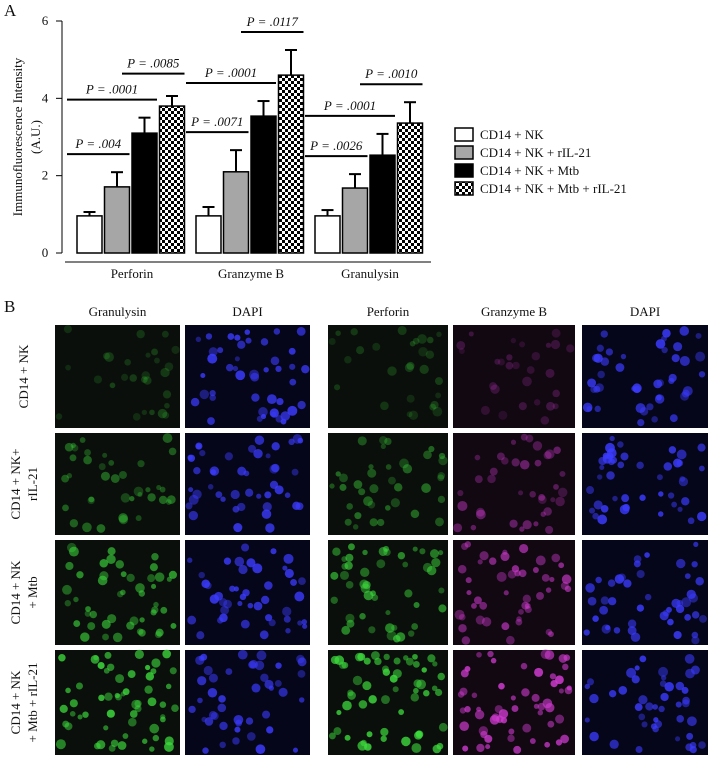 The image size is (711, 763). I want to click on p-value: P = .004, so click(97, 143).